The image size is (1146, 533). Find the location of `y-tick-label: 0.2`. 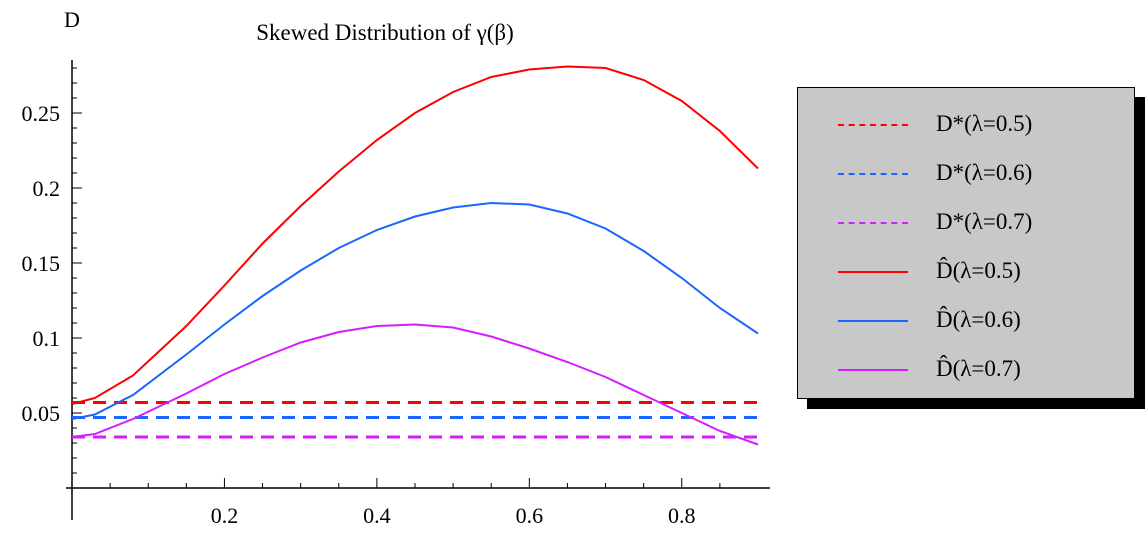

y-tick-label: 0.2 is located at coordinates (47, 188).